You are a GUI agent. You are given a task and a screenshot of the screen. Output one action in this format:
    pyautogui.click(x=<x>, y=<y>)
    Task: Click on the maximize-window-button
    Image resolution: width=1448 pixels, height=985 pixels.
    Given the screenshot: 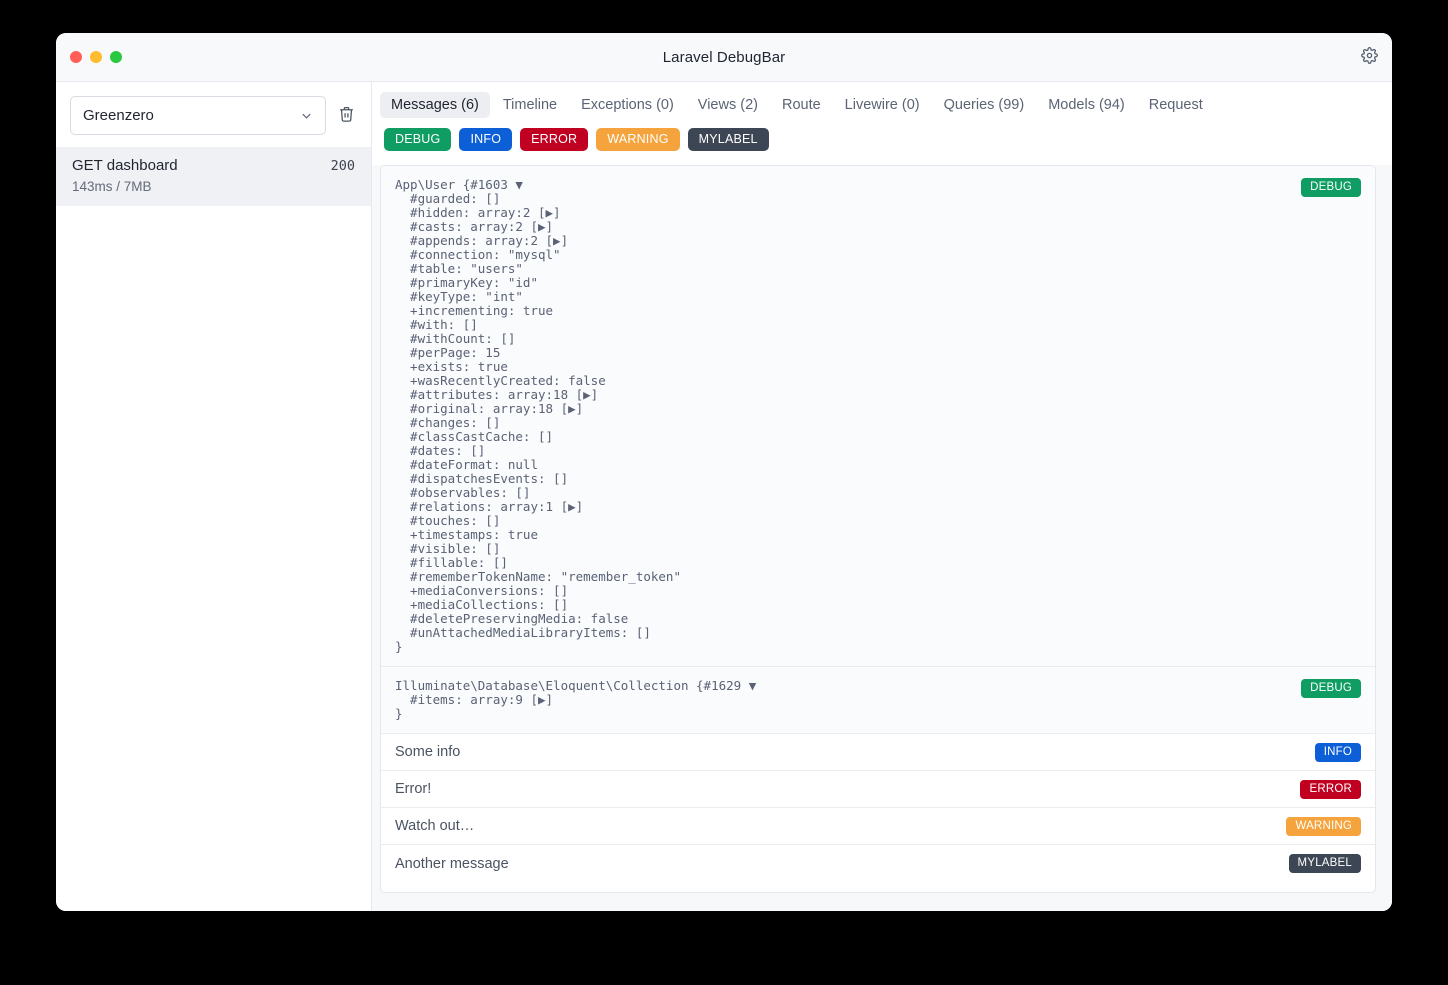 What is the action you would take?
    pyautogui.click(x=116, y=57)
    